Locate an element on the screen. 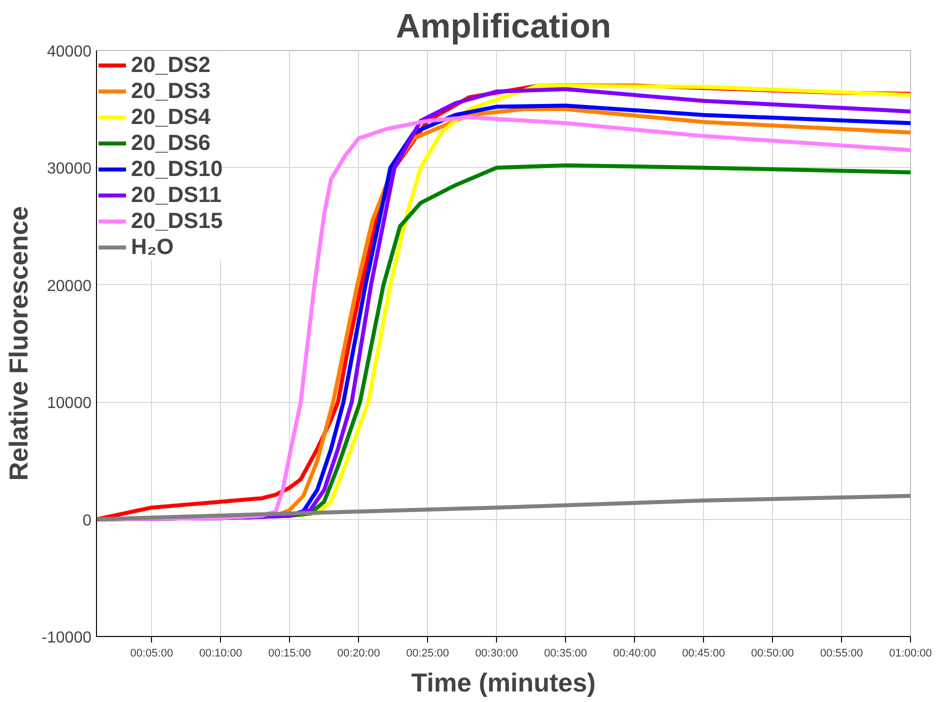 Image resolution: width=946 pixels, height=702 pixels. x-tick-label: 00:55:00 is located at coordinates (841, 654).